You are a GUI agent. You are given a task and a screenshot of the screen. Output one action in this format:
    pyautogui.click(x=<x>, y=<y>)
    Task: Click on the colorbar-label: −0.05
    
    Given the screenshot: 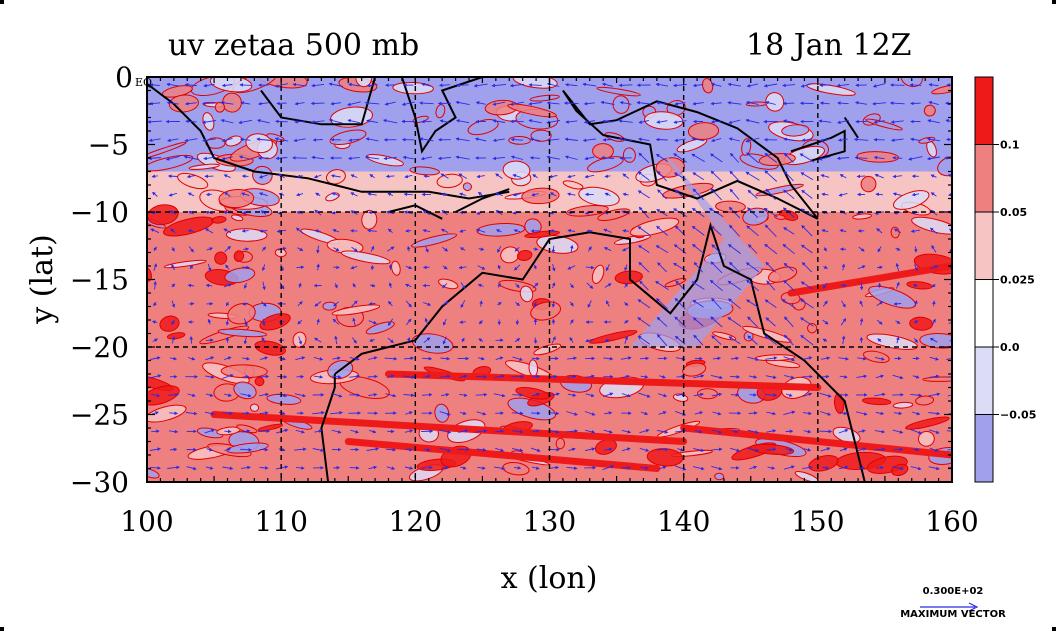 What is the action you would take?
    pyautogui.click(x=1018, y=415)
    